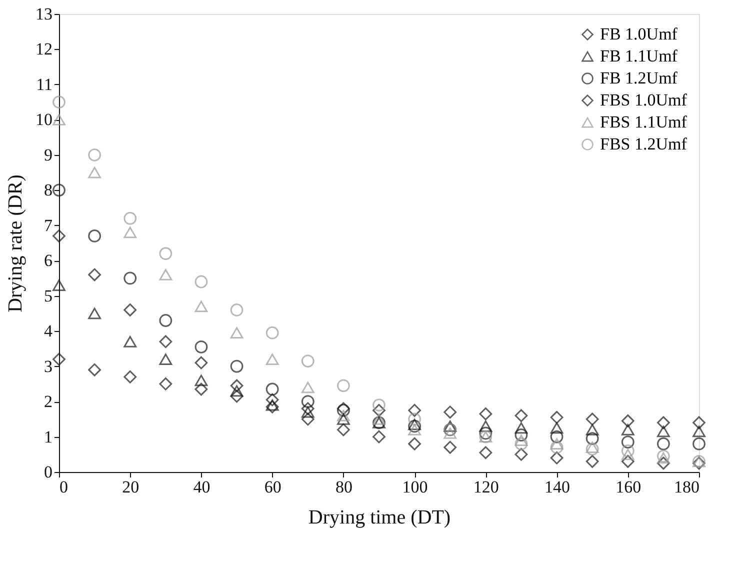 The image size is (746, 575). I want to click on y-tick-label: 4, so click(48, 331).